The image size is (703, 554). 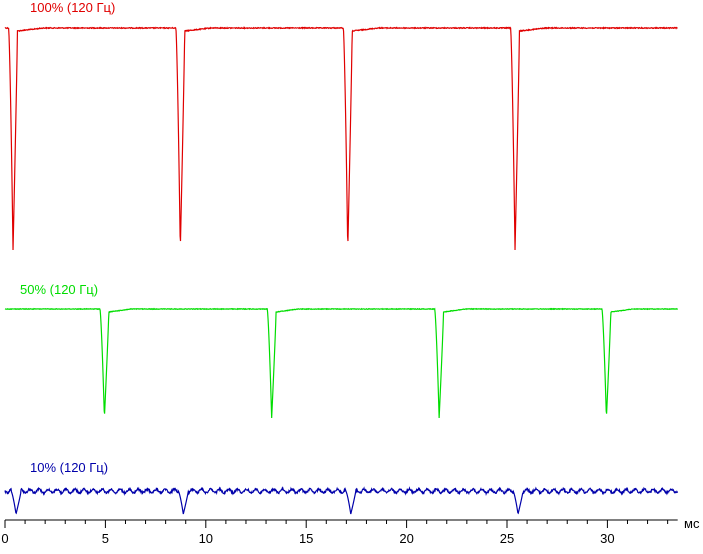 I want to click on x-tick-label: 20, so click(x=406, y=538).